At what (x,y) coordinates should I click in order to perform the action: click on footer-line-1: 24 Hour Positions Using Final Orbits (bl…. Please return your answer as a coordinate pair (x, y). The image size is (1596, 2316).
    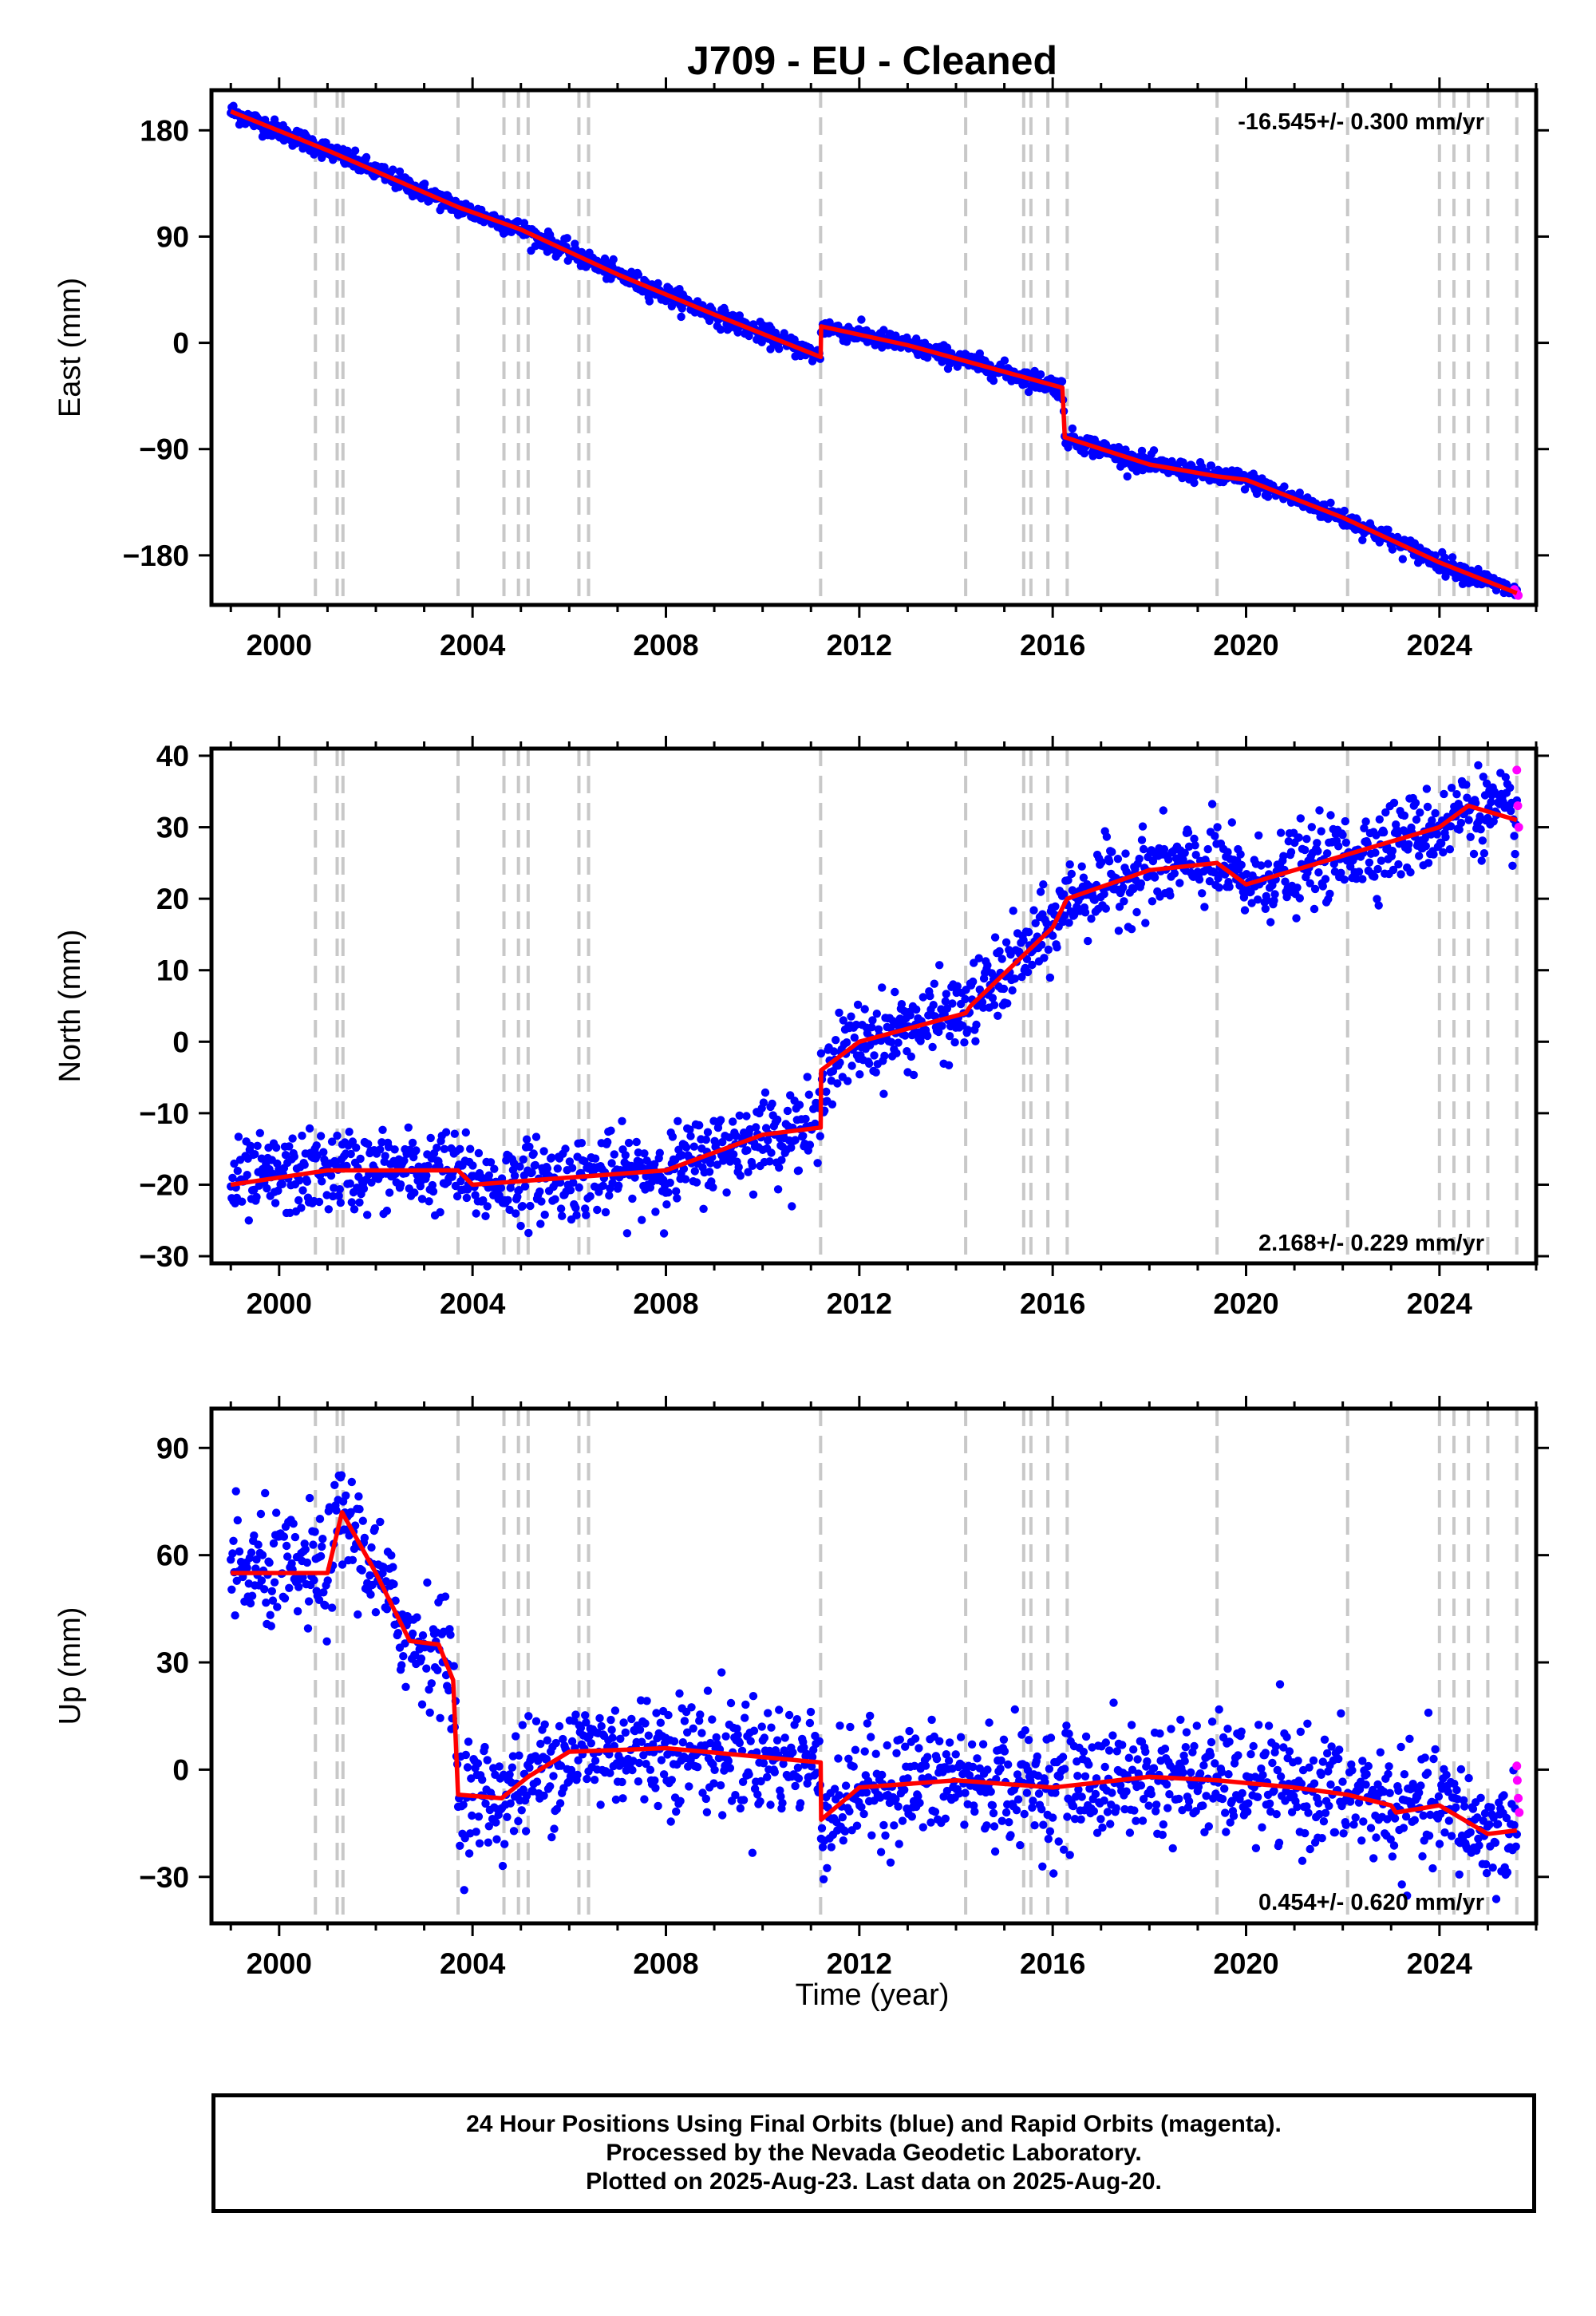
    Looking at the image, I should click on (874, 2124).